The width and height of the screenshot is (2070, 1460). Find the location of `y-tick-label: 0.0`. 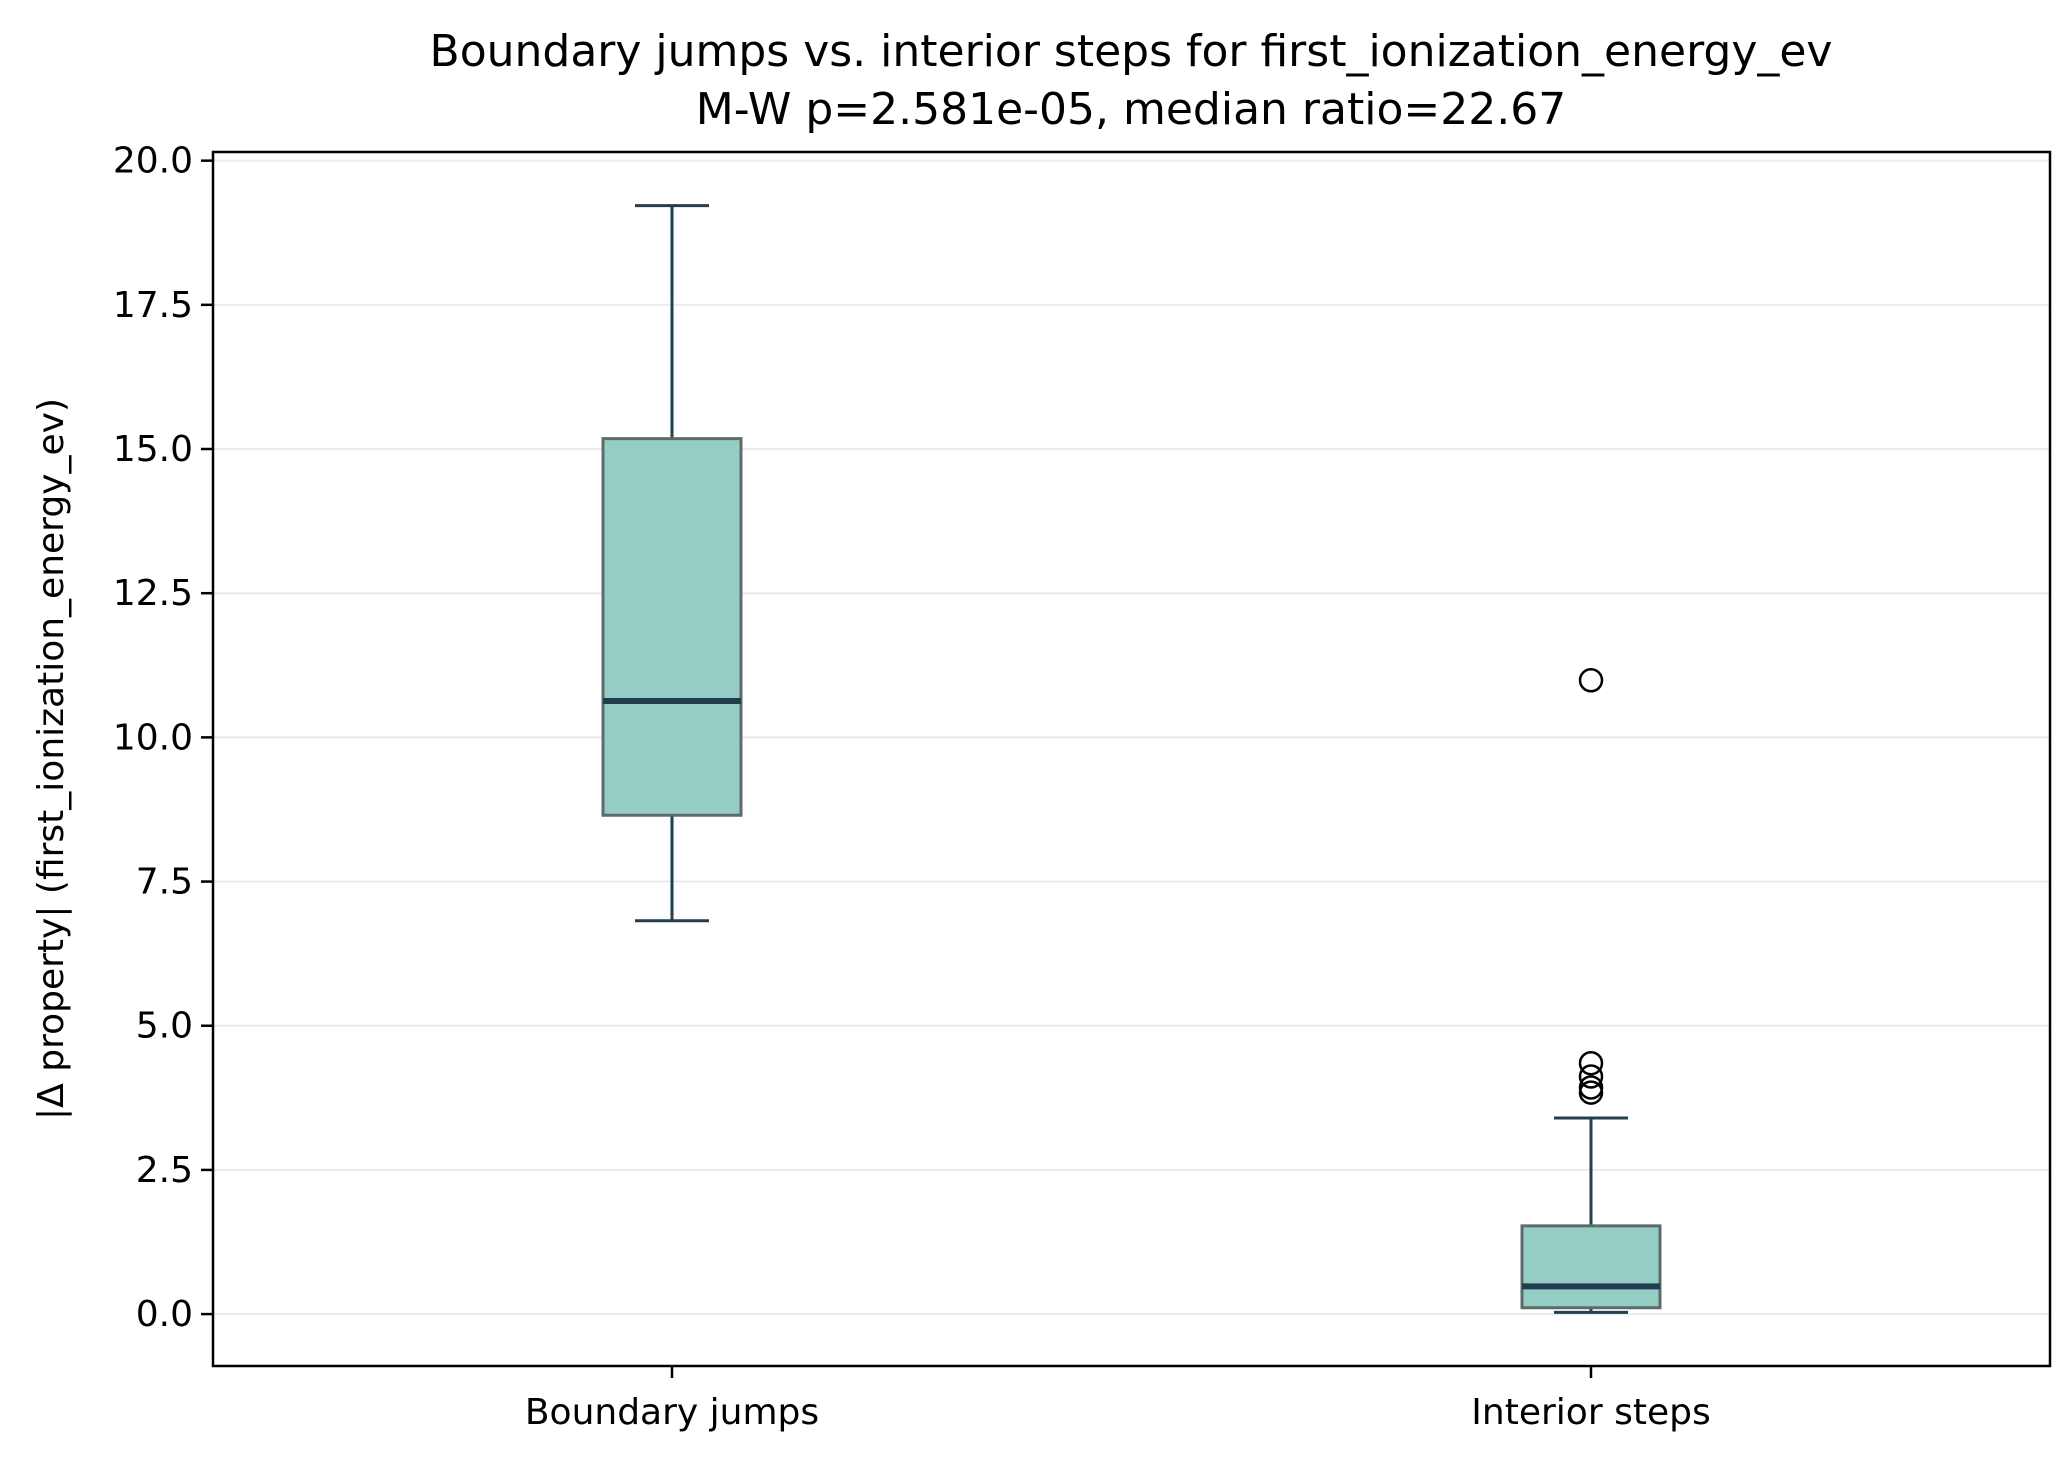

y-tick-label: 0.0 is located at coordinates (164, 1314).